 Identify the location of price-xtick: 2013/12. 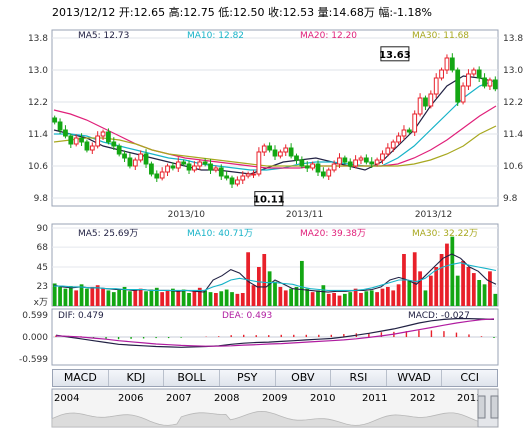
(433, 215).